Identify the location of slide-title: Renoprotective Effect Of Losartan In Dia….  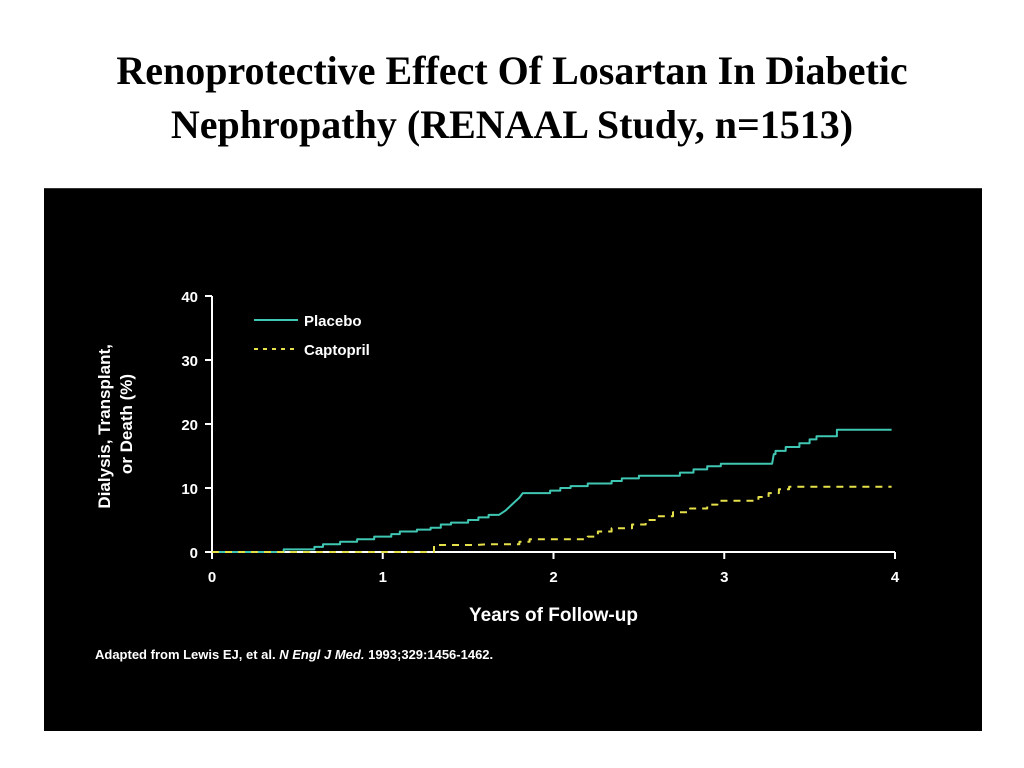
(512, 98).